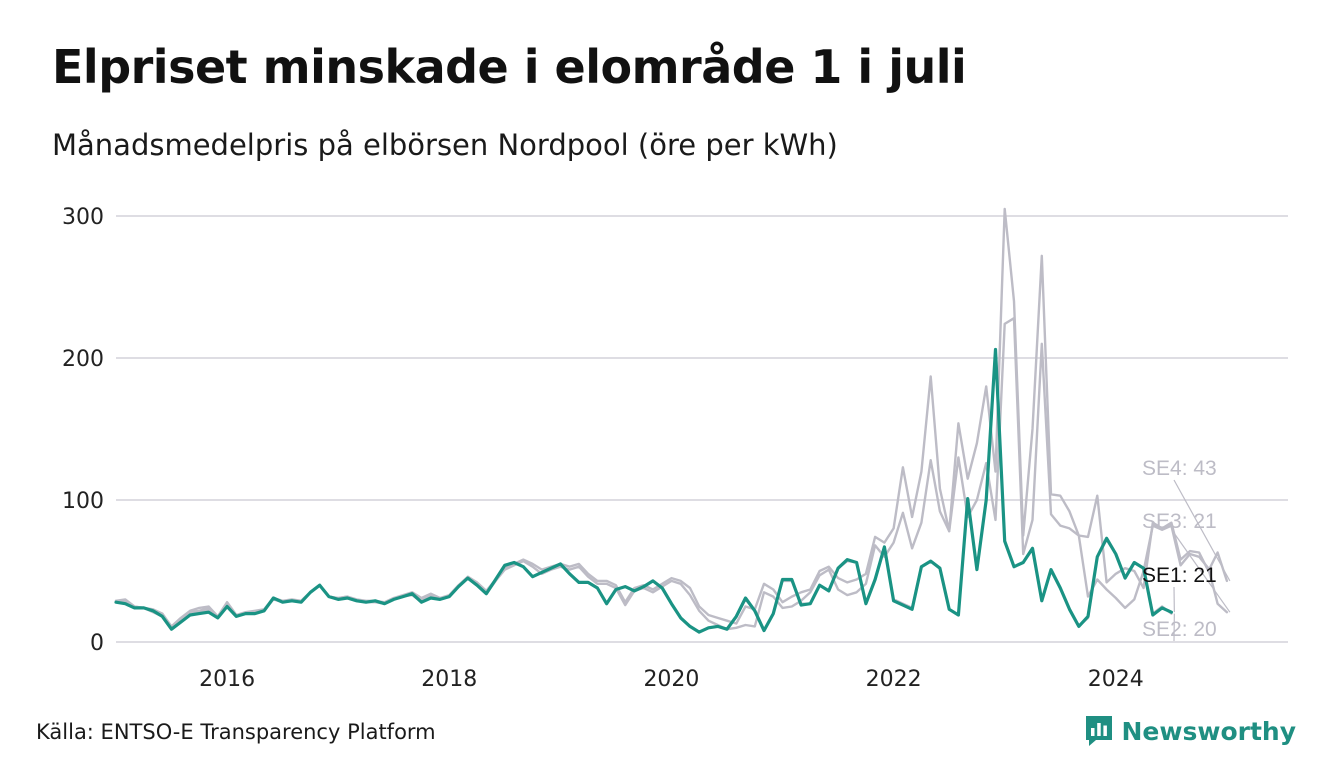 The height and width of the screenshot is (780, 1340). I want to click on y-tick-label: 100, so click(83, 501).